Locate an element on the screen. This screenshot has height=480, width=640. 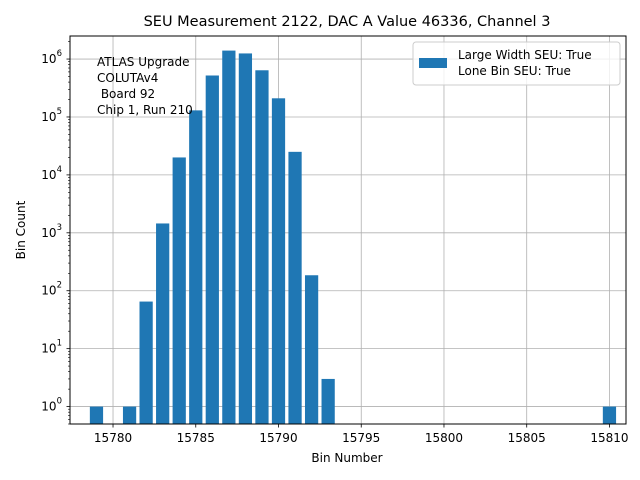
legend-box is located at coordinates (516, 63).